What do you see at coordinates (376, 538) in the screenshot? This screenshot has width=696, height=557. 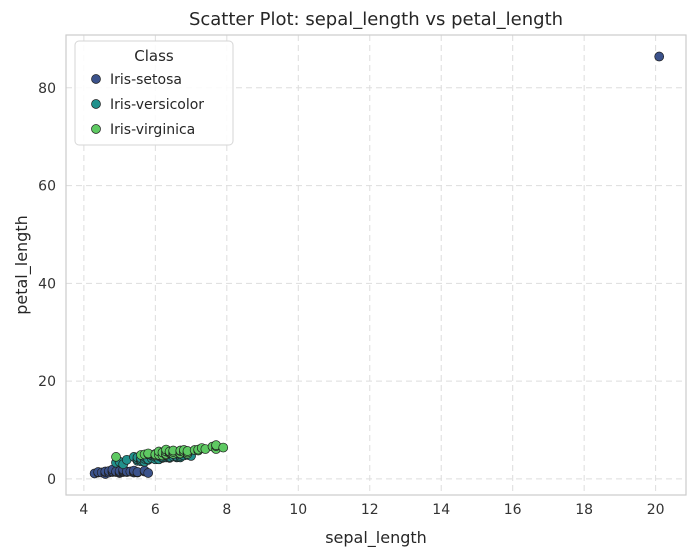 I see `x-axis-label: sepal_length` at bounding box center [376, 538].